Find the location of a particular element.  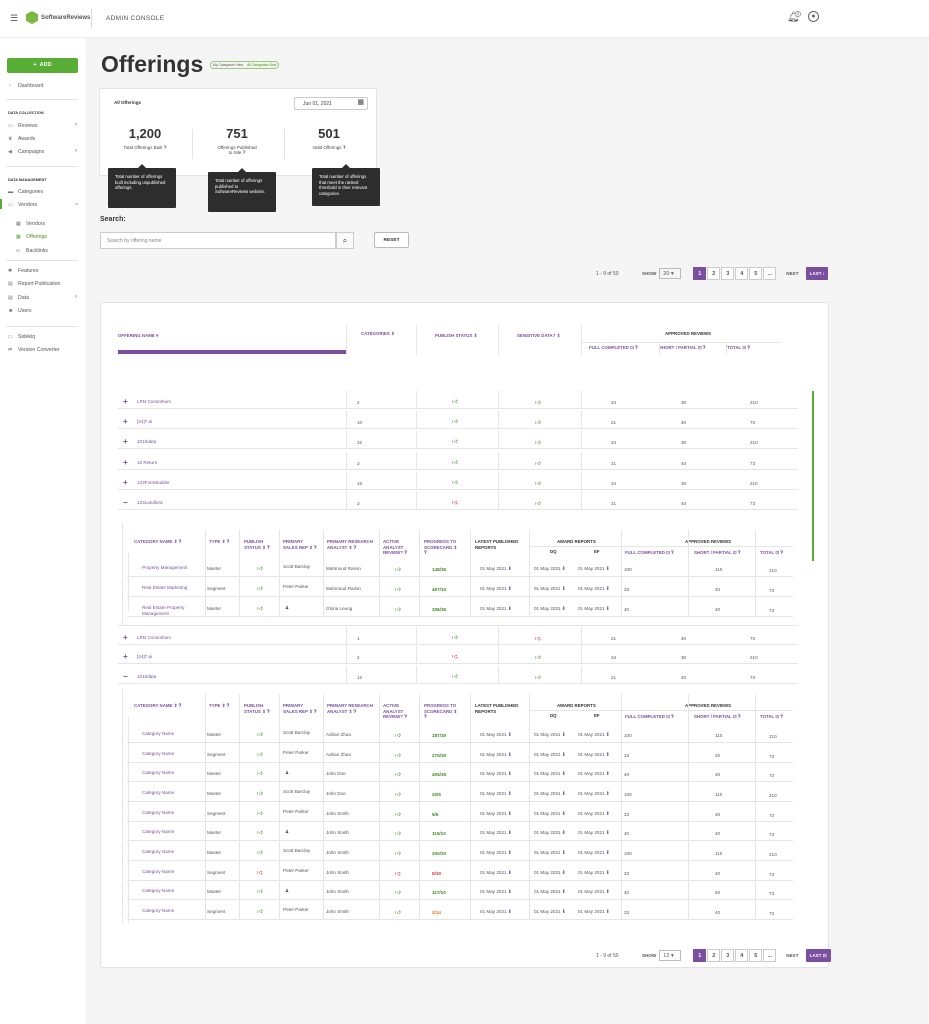

offering-name-link: 12 Return is located at coordinates (147, 462).